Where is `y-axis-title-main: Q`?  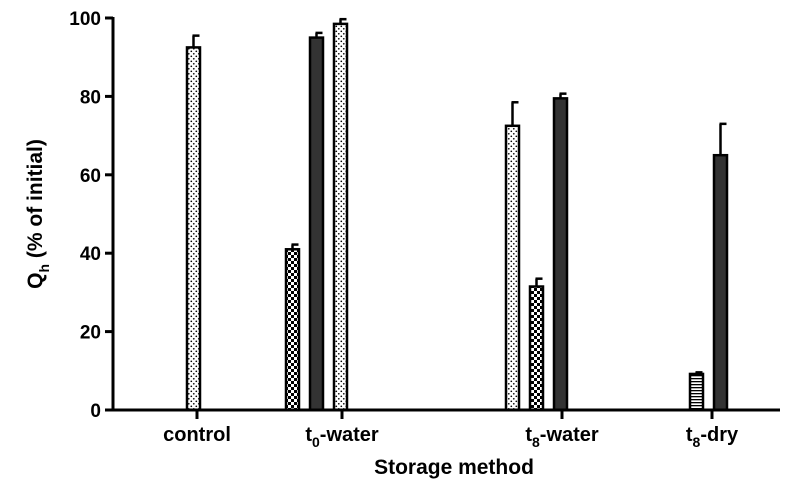 y-axis-title-main: Q is located at coordinates (35, 281).